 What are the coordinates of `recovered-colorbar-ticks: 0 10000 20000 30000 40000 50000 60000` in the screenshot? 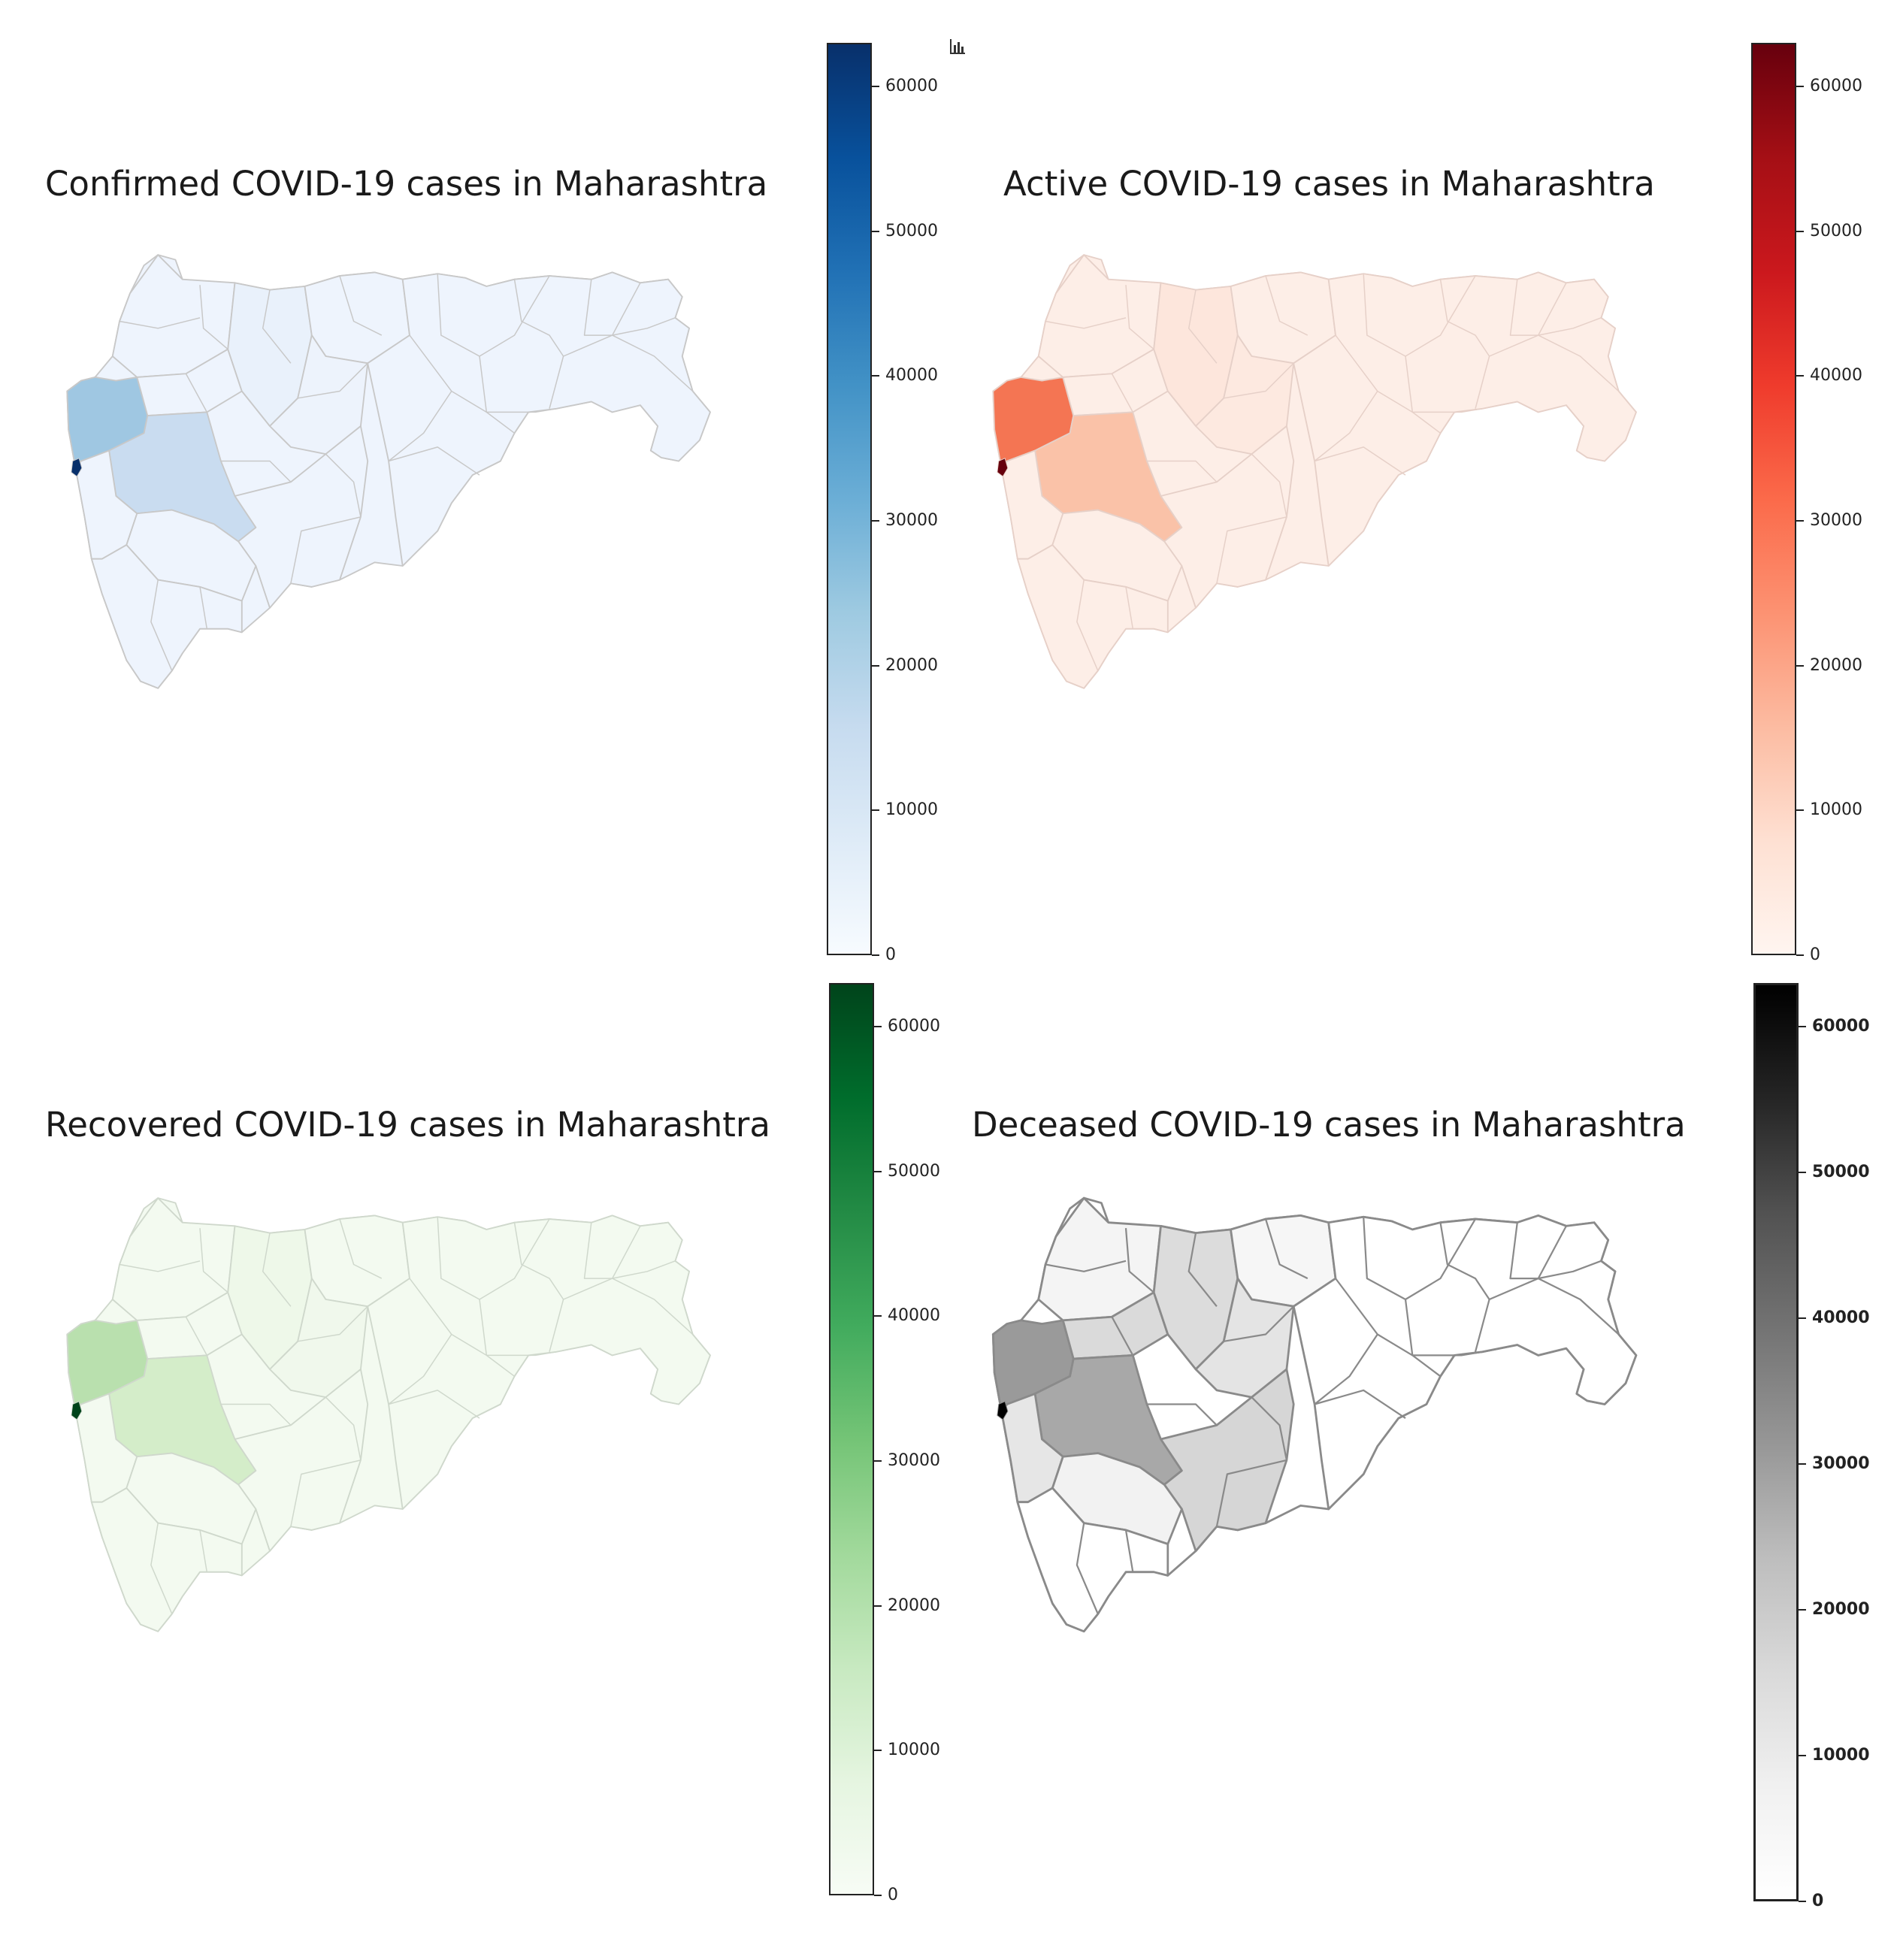 It's located at (919, 1443).